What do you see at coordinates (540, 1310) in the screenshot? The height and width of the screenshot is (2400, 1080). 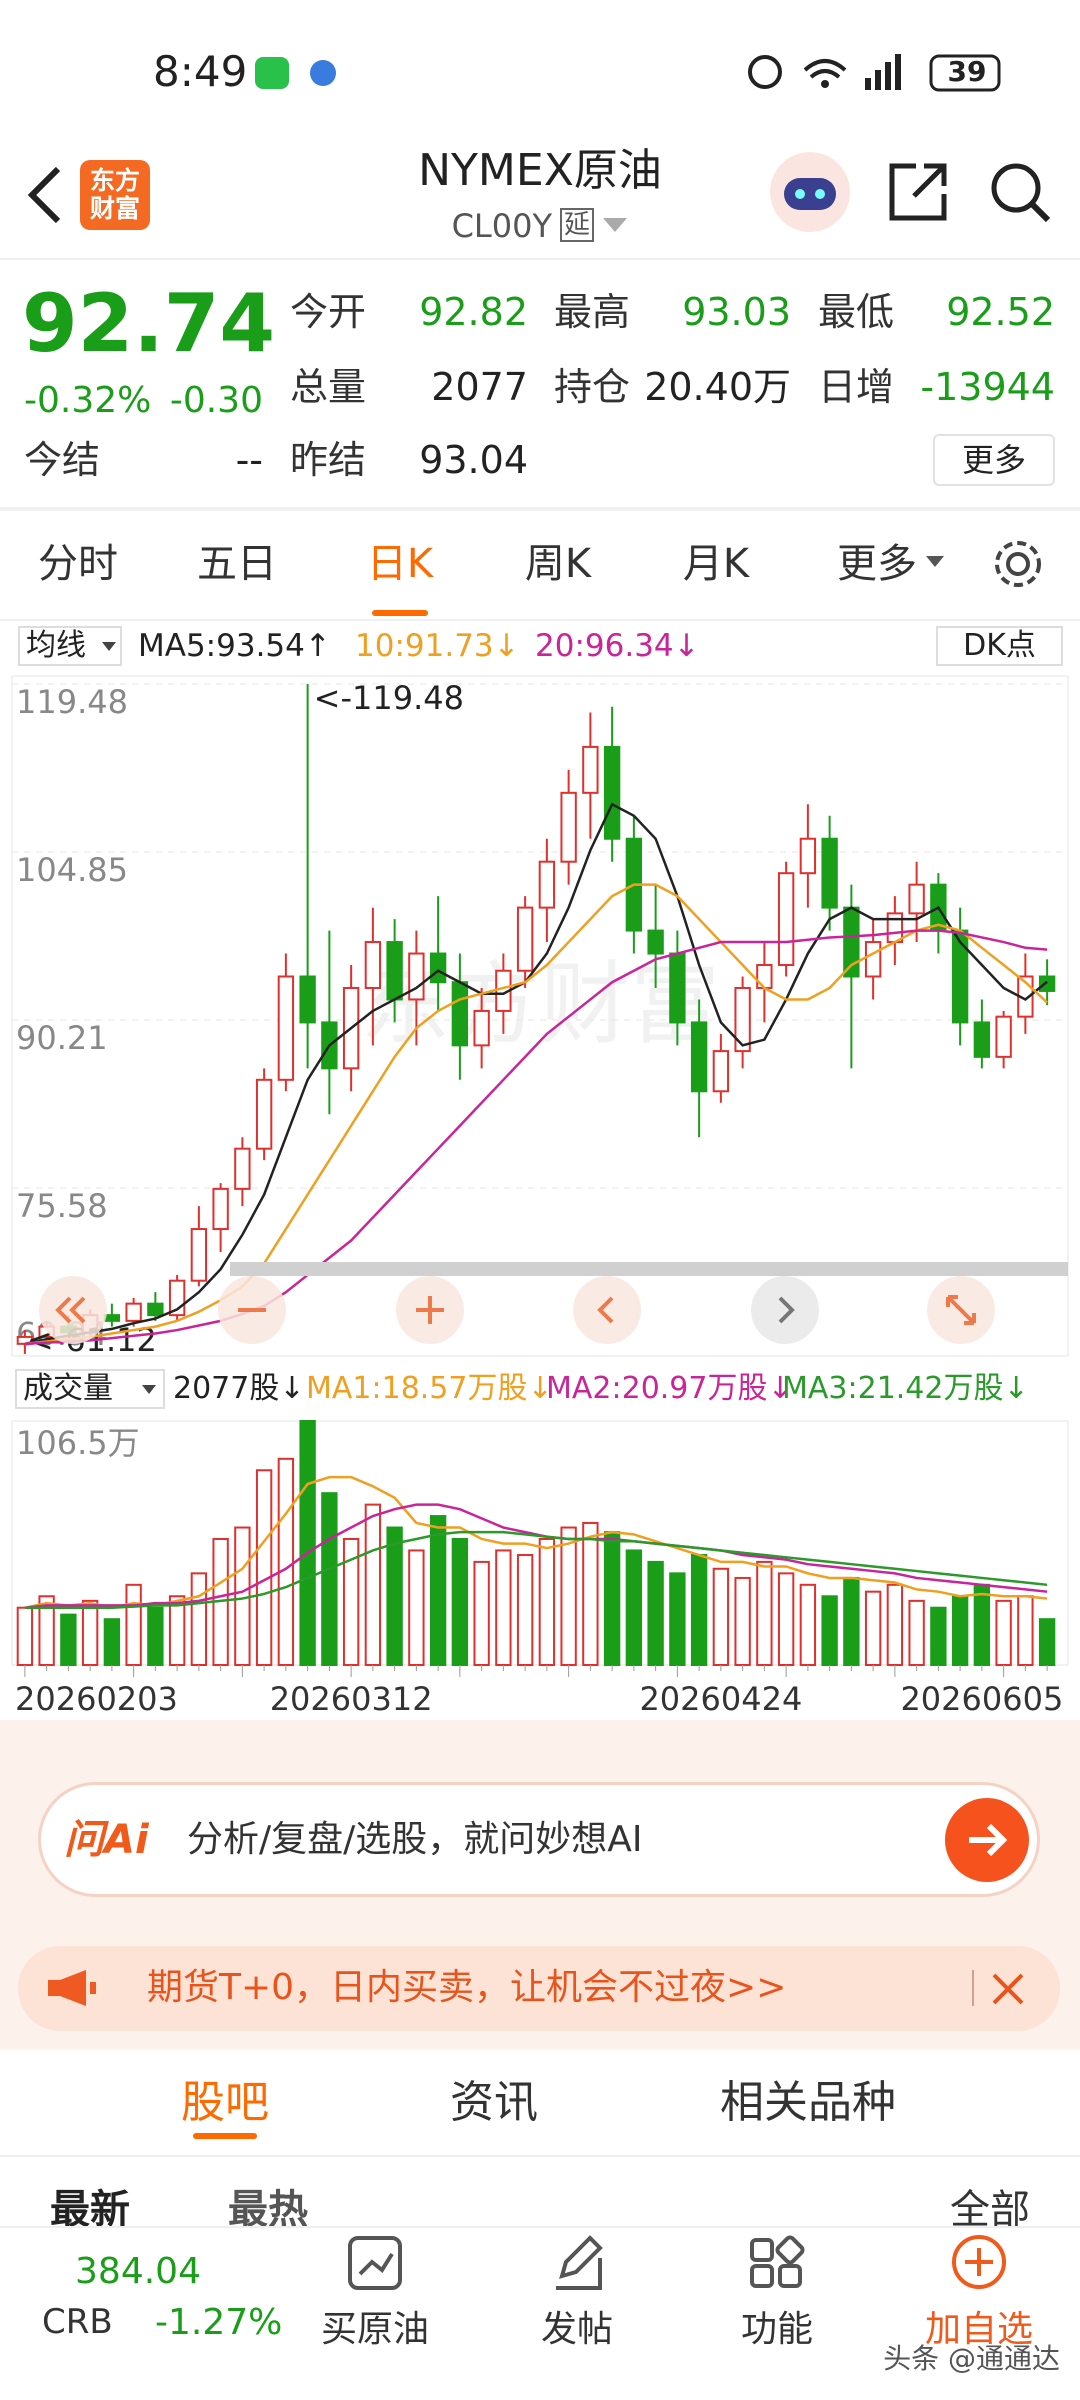 I see `chart-controls` at bounding box center [540, 1310].